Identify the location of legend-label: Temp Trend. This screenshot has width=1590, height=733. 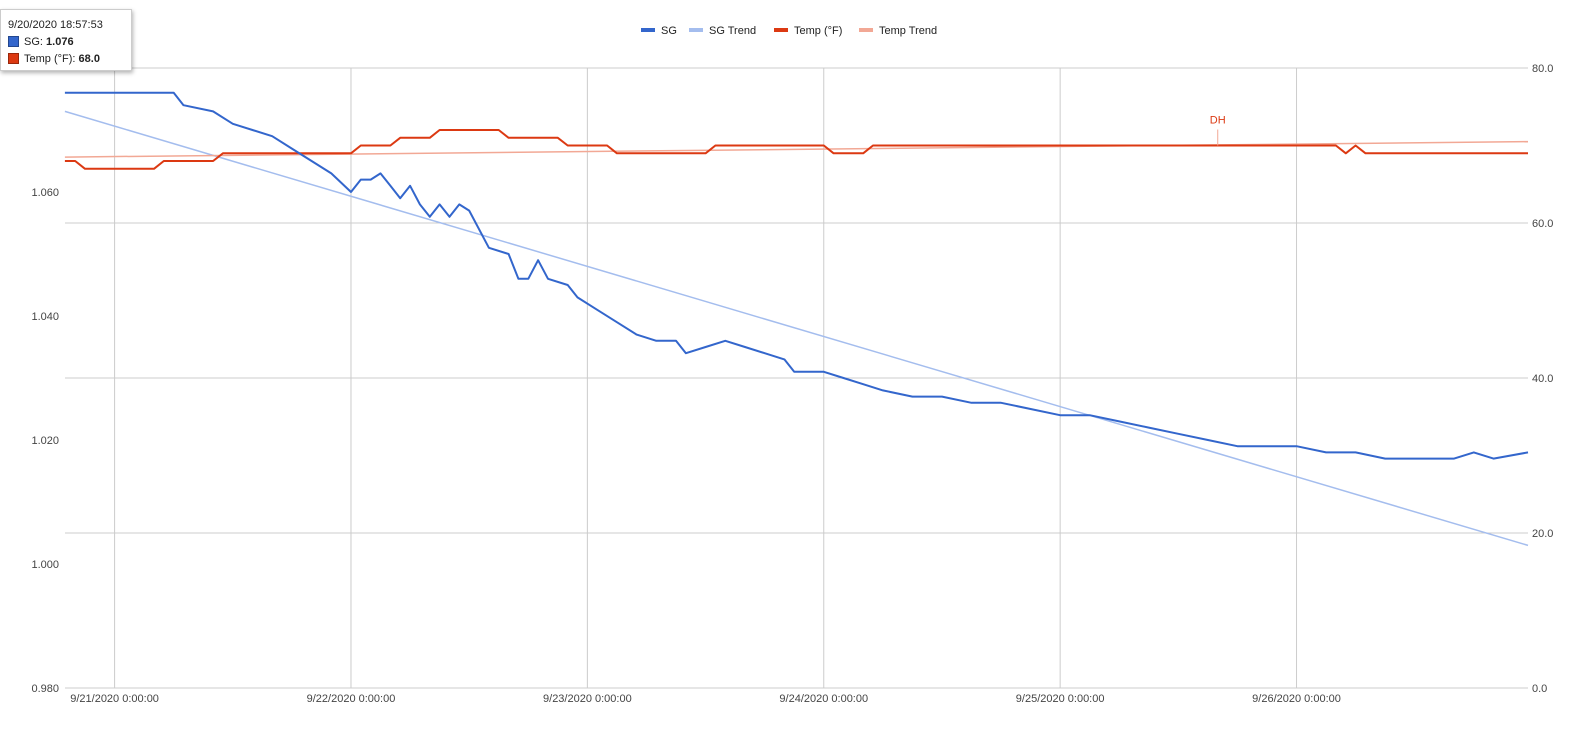
(908, 31).